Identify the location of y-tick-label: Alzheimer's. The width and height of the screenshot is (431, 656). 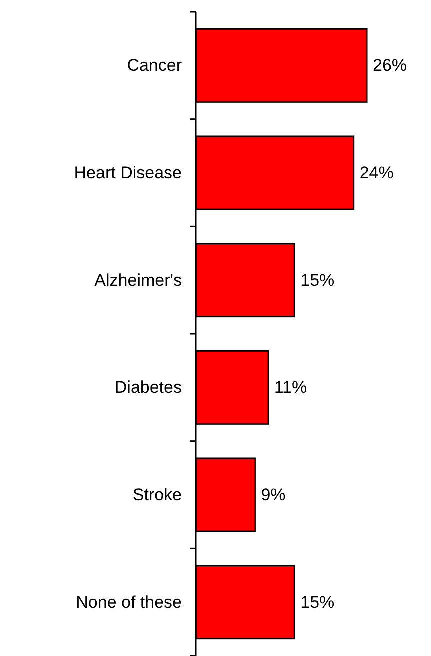
(138, 280).